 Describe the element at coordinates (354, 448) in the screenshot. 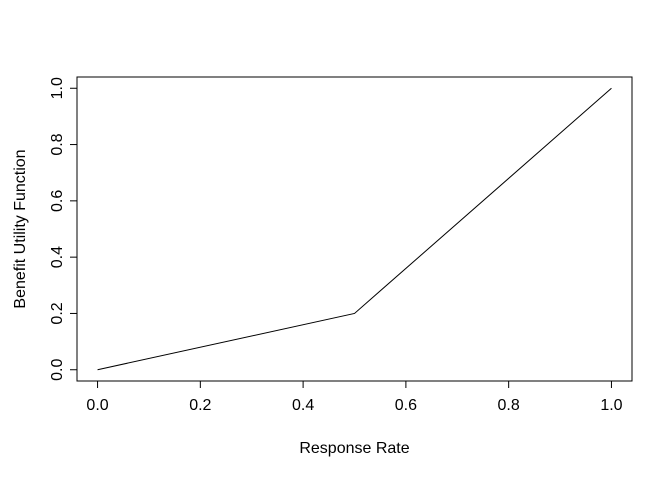

I see `x-axis-title: Response Rate` at that location.